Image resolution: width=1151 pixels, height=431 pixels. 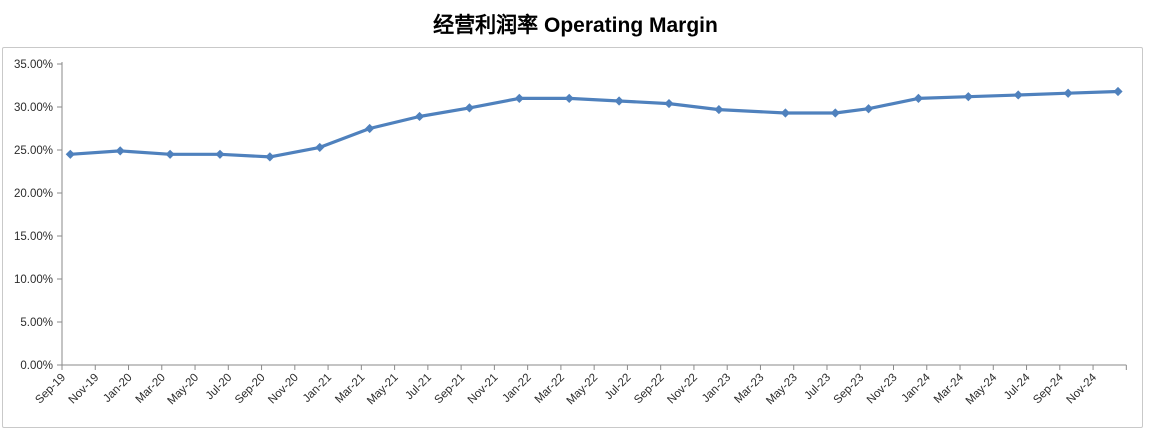 What do you see at coordinates (483, 389) in the screenshot?
I see `x-axis-label: Nov-21` at bounding box center [483, 389].